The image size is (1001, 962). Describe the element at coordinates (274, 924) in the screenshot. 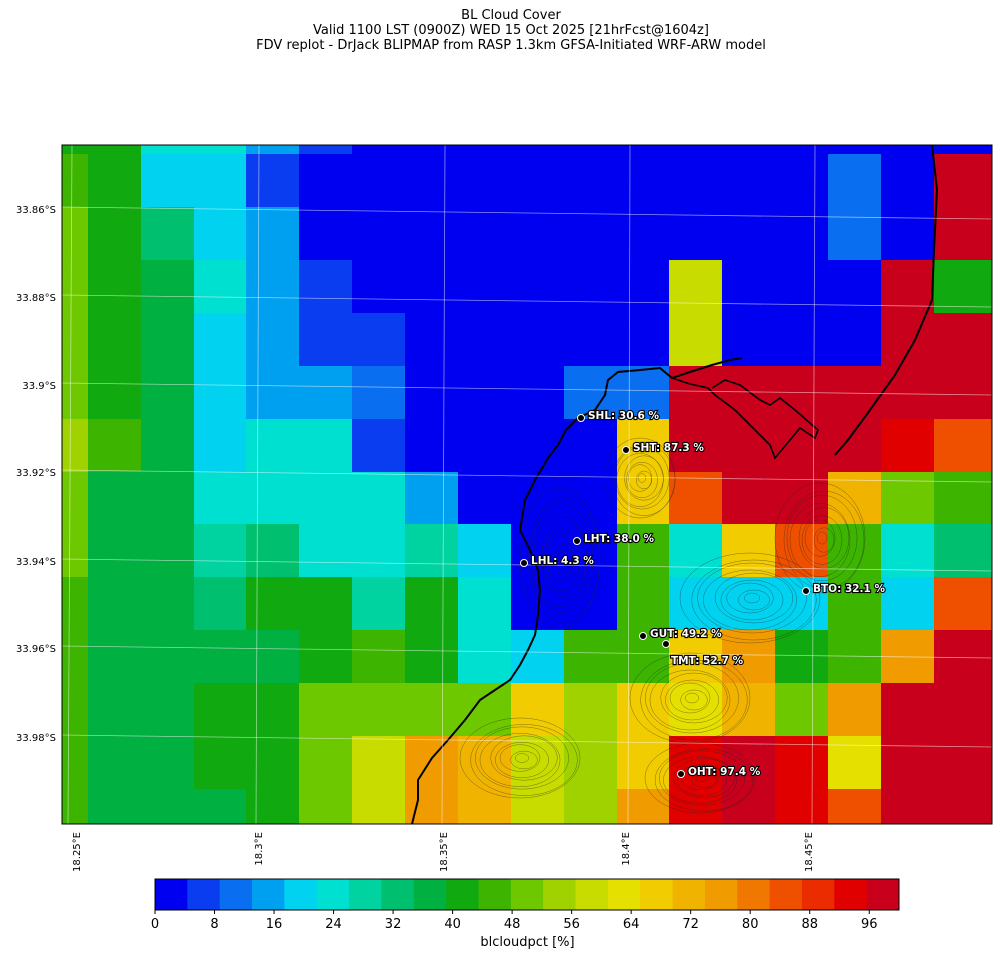

I see `colorbar-tick-label: 16` at that location.